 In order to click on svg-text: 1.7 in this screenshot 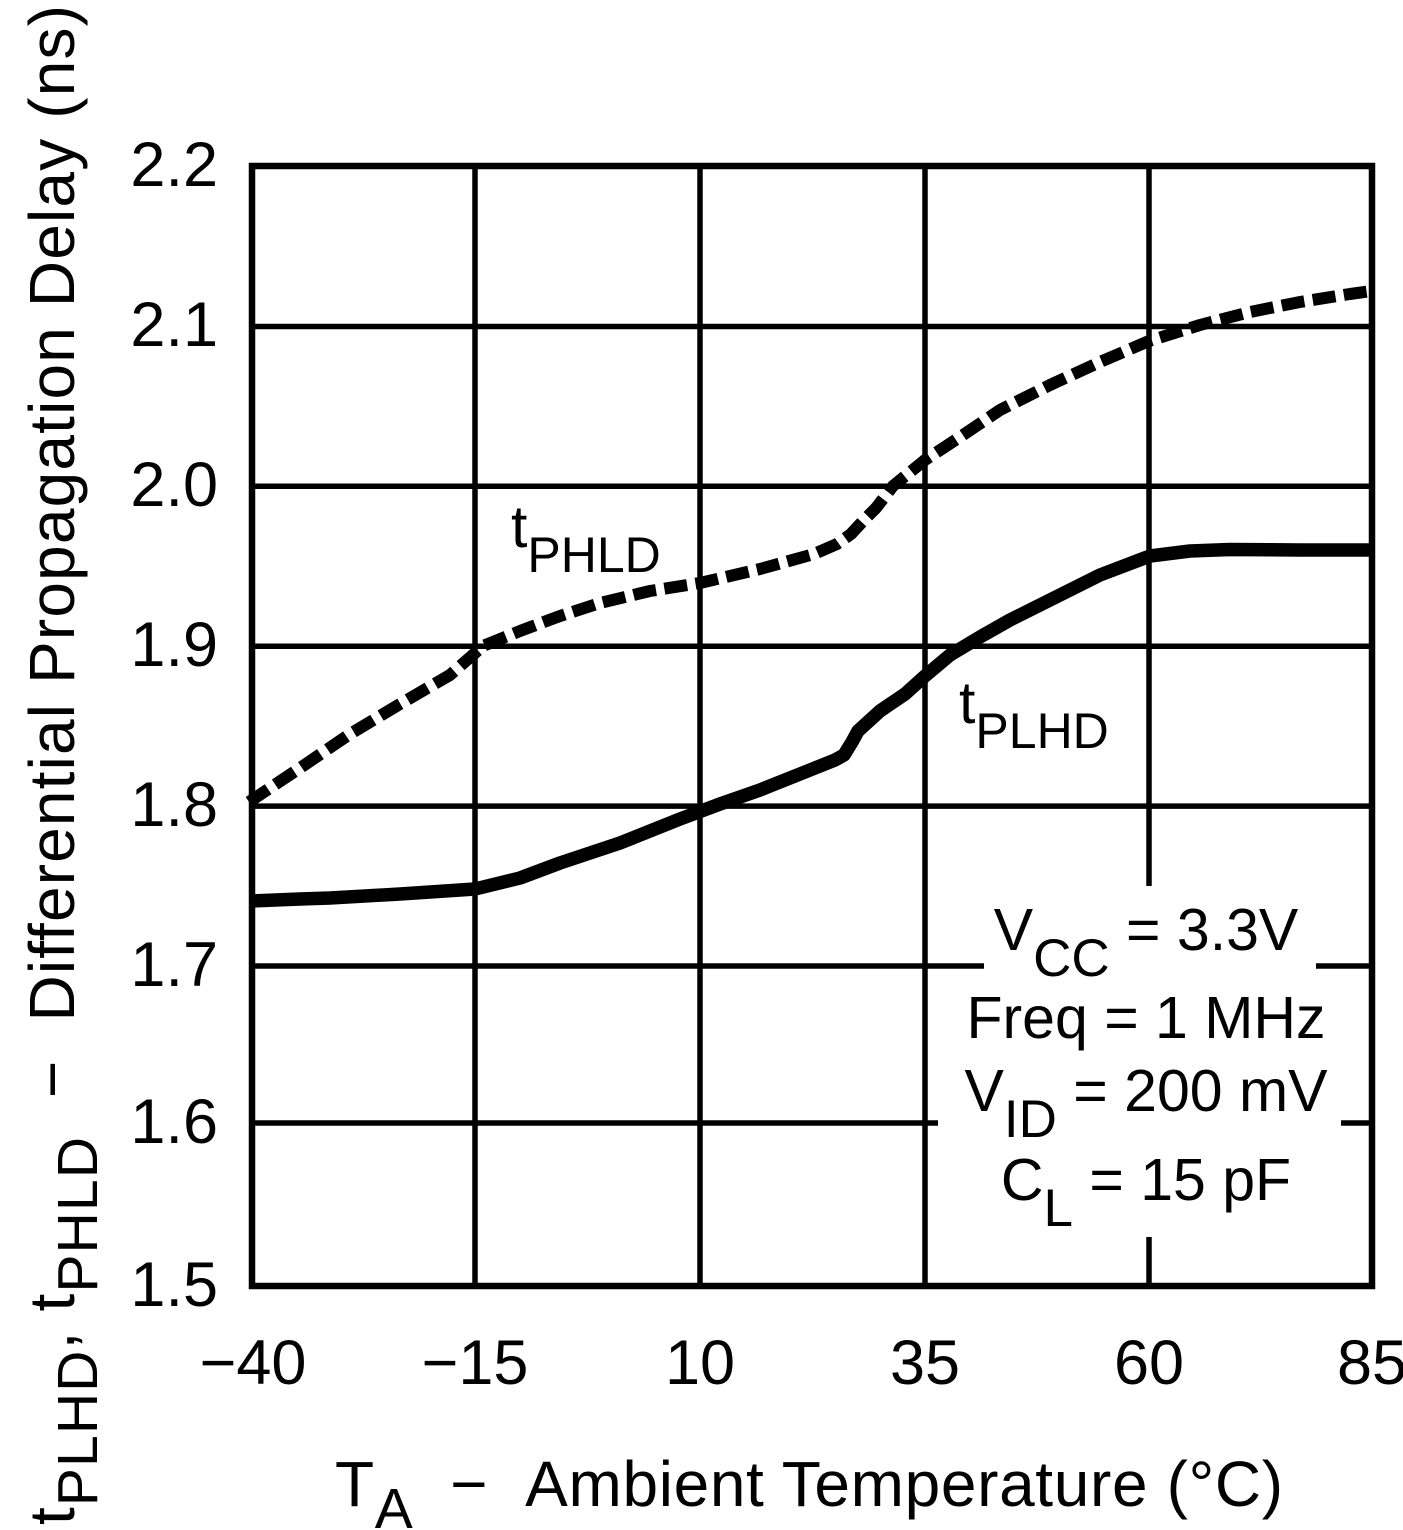, I will do `click(174, 965)`.